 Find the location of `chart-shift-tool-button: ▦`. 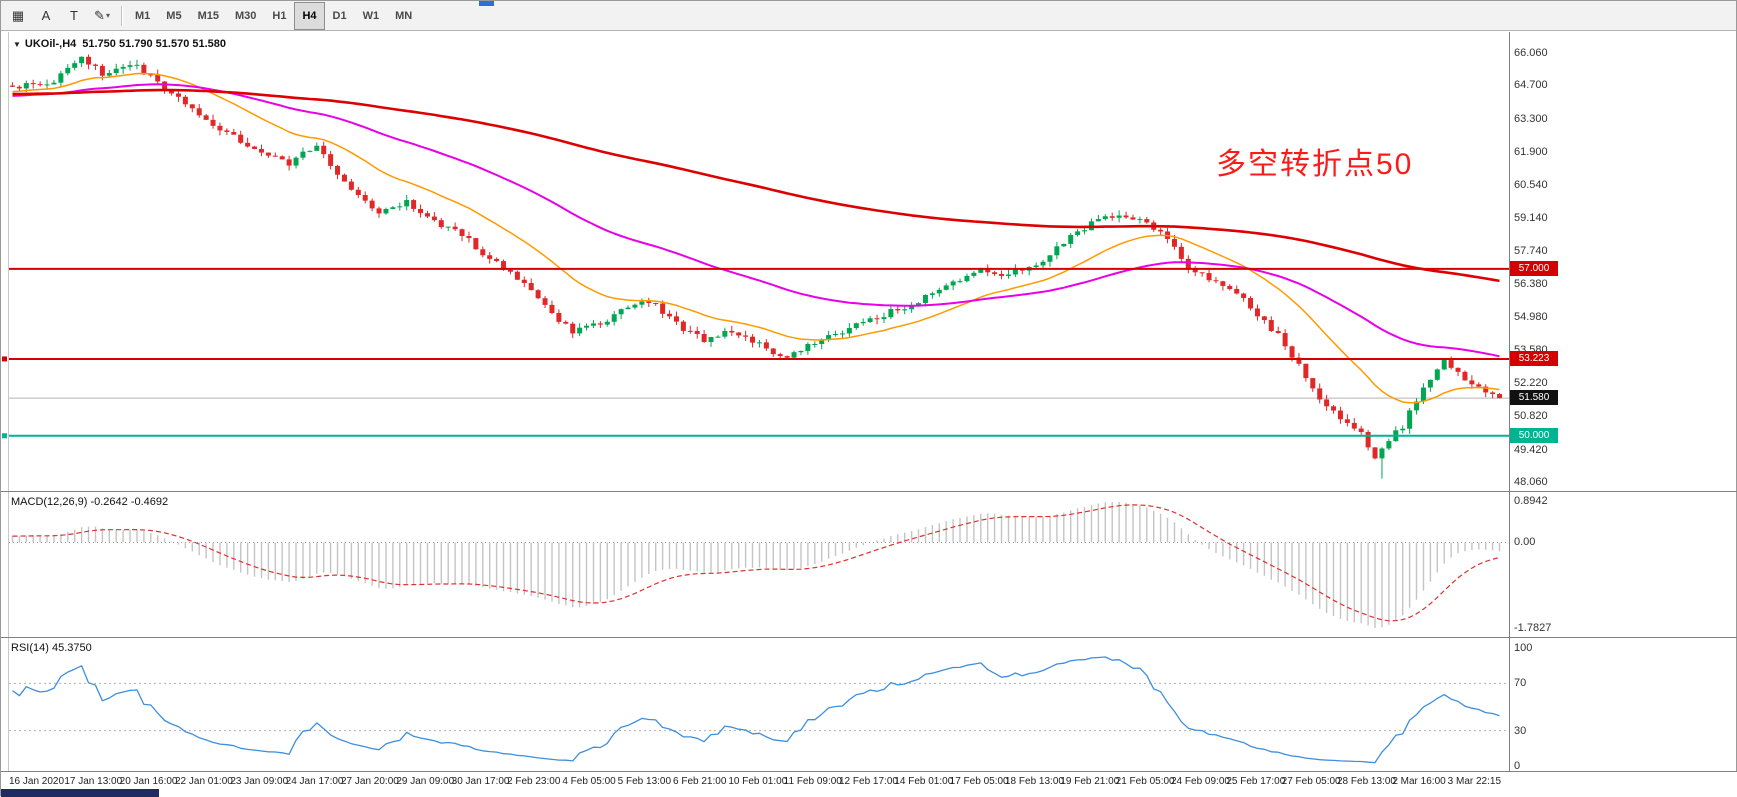

chart-shift-tool-button: ▦ is located at coordinates (18, 16).